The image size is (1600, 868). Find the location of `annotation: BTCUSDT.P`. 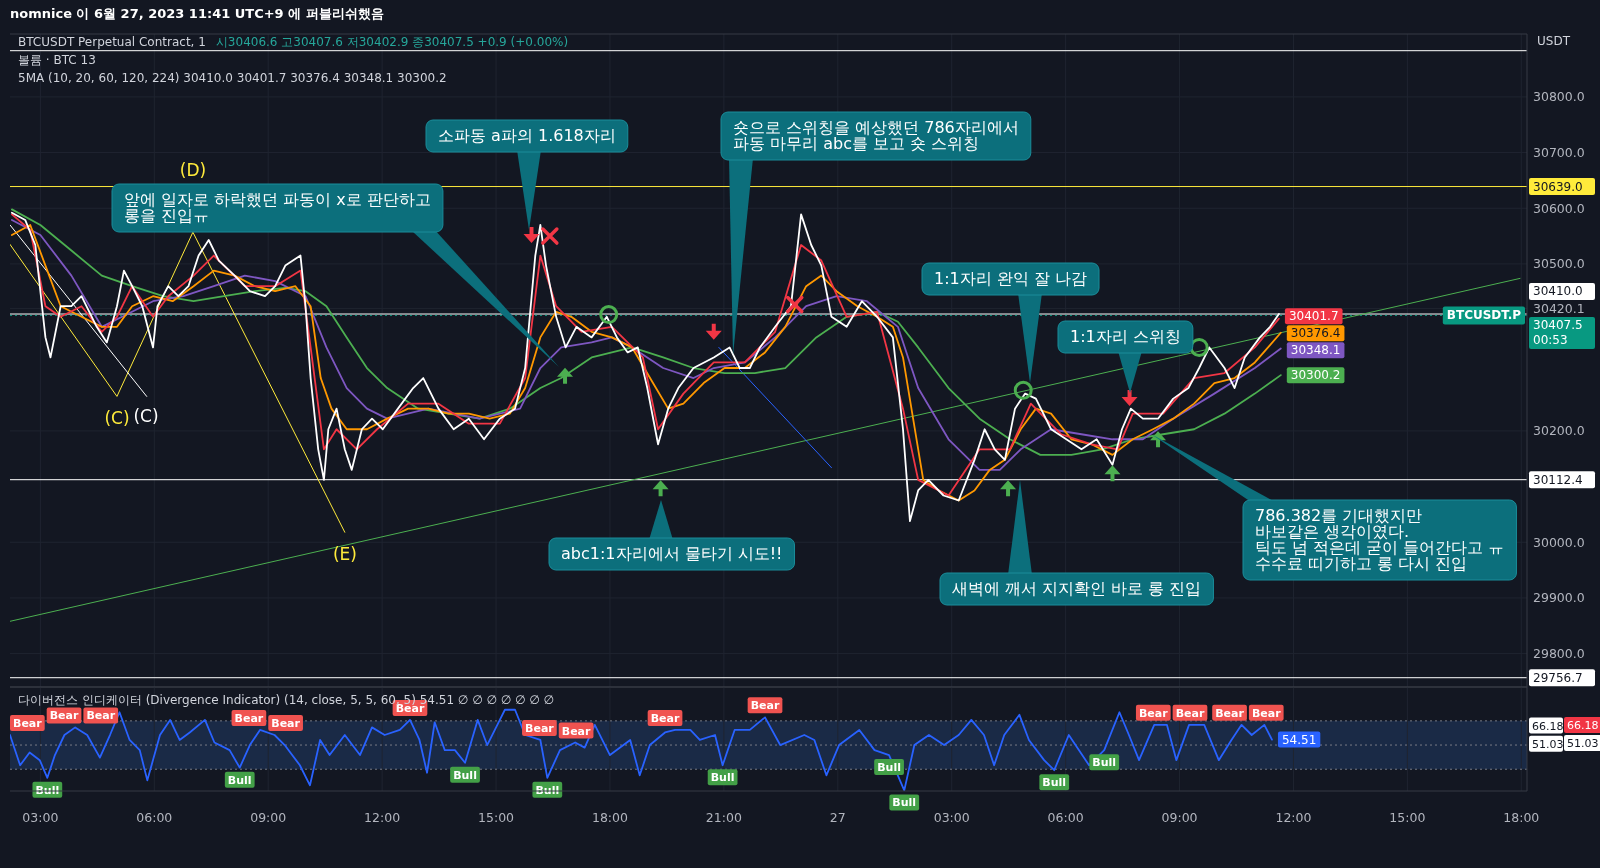

annotation: BTCUSDT.P is located at coordinates (1484, 315).